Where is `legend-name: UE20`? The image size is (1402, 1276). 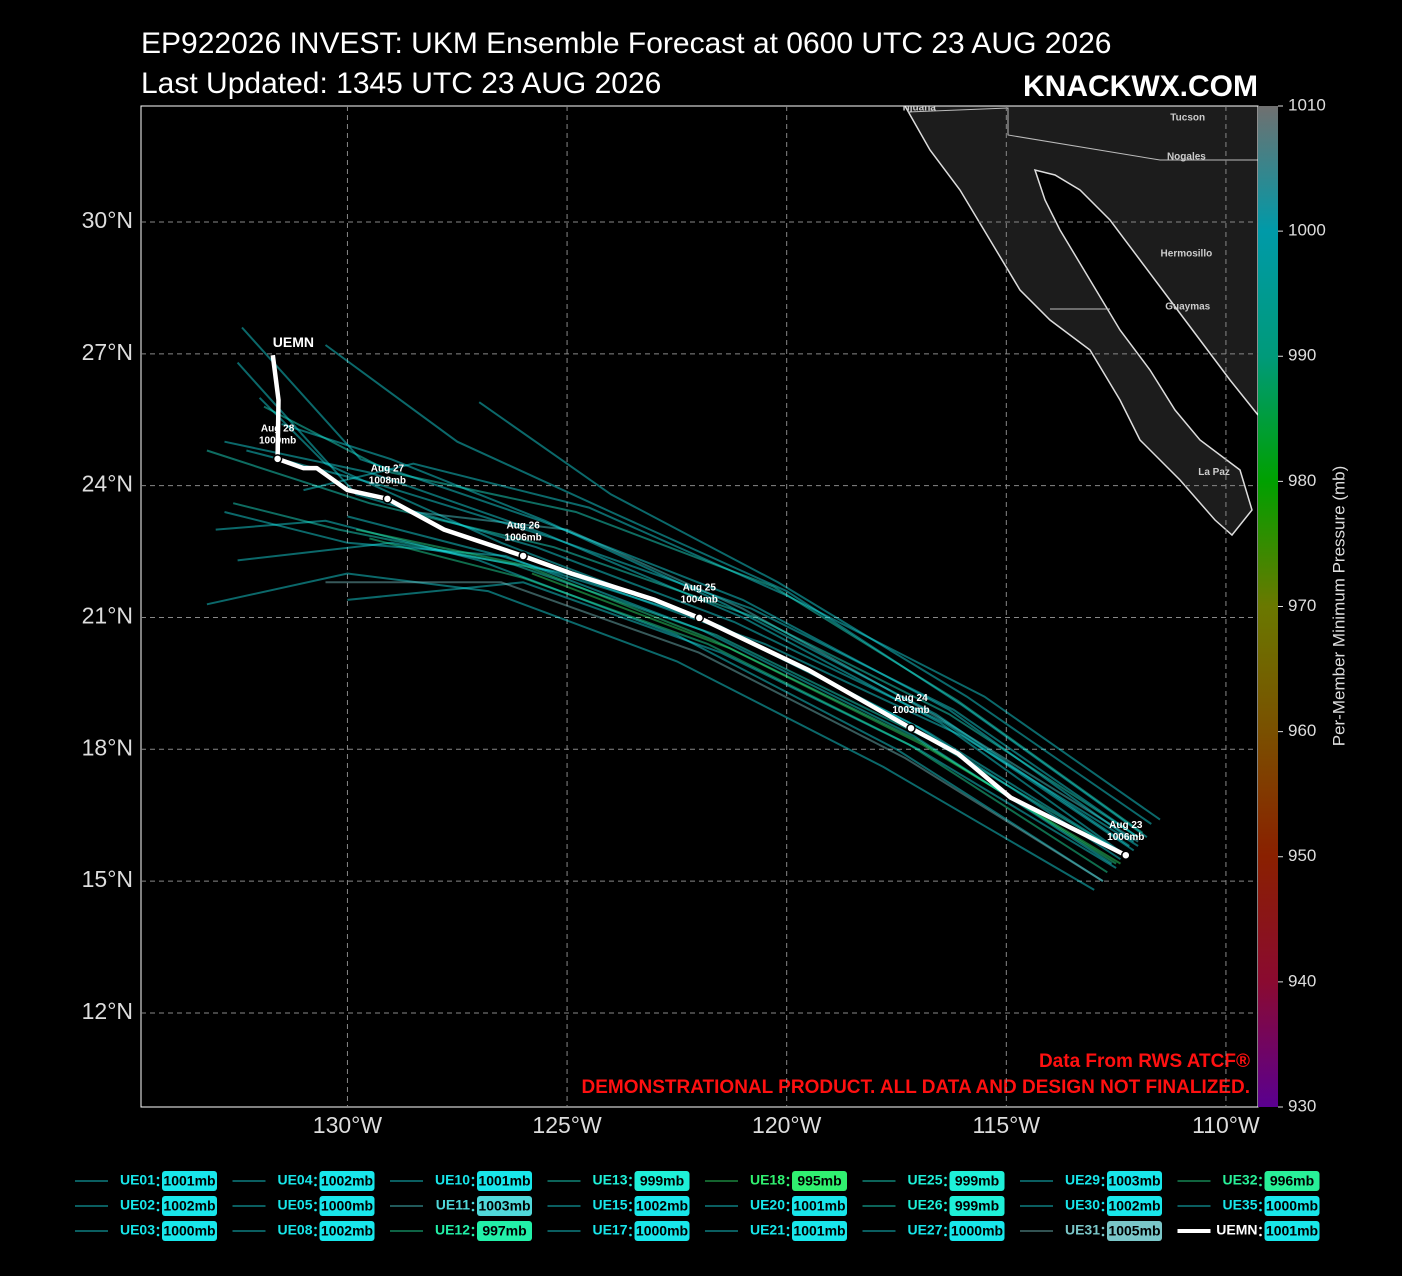 legend-name: UE20 is located at coordinates (767, 1205).